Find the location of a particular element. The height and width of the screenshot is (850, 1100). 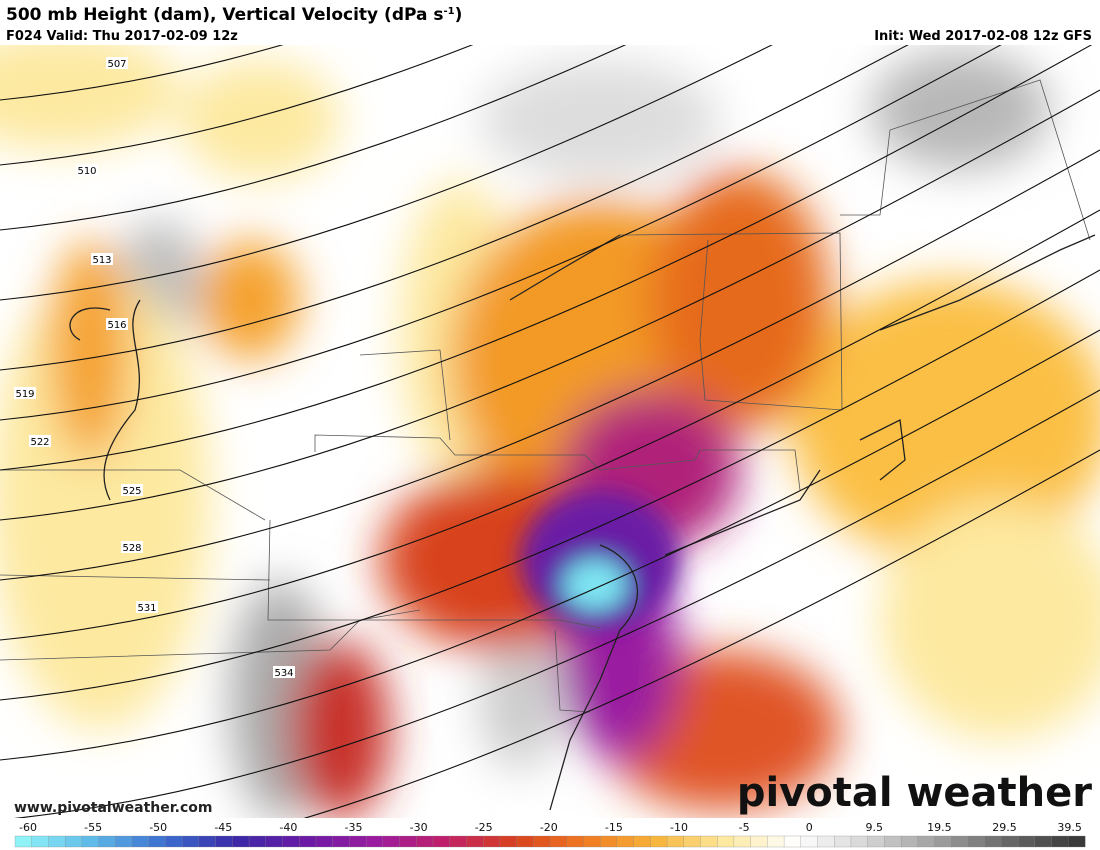

contour-label: 528 is located at coordinates (131, 548).